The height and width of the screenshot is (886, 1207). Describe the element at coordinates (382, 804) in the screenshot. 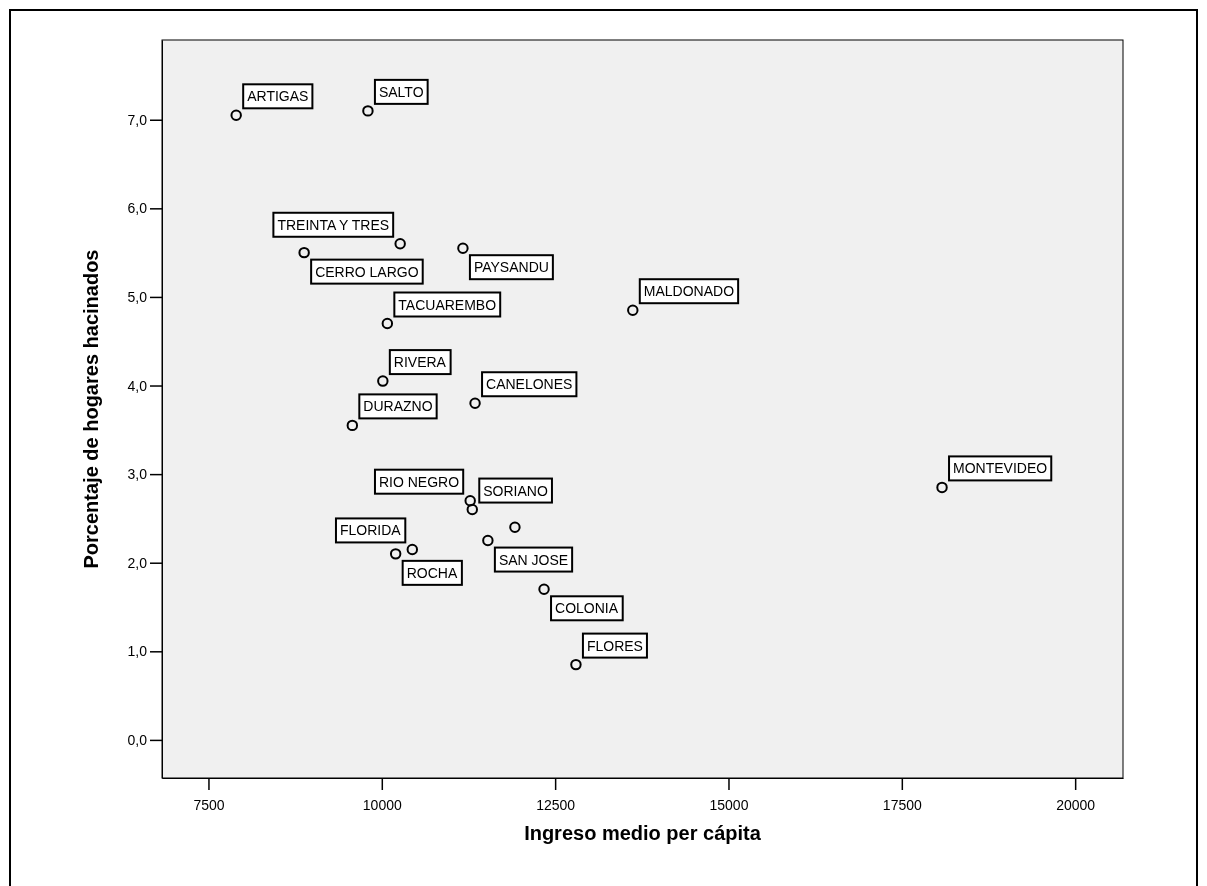

I see `x-tick-label: 10000` at that location.